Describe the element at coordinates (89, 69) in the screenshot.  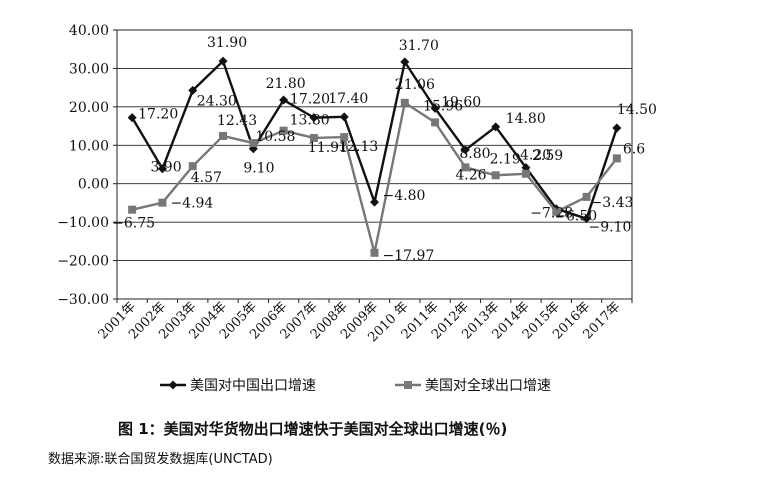
I see `y-tick-label: 30.00` at that location.